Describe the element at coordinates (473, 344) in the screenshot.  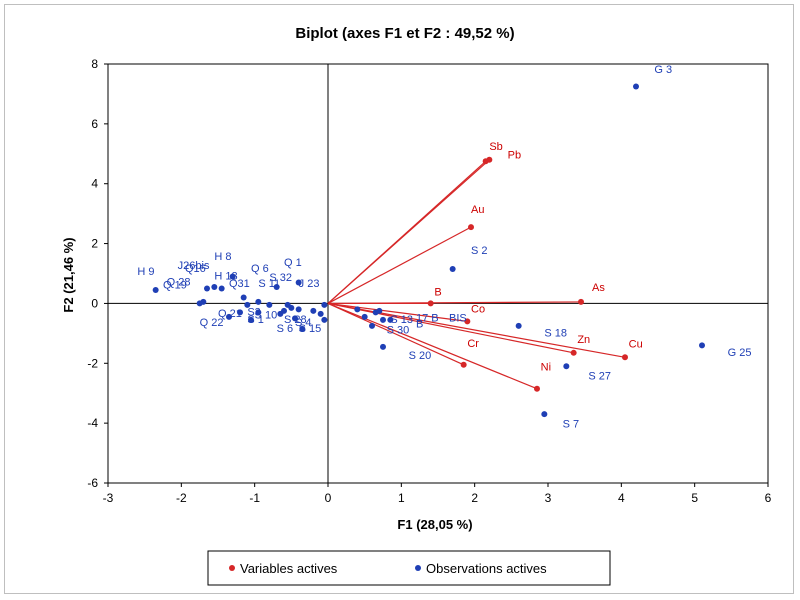
I see `variable-label: Cr` at that location.